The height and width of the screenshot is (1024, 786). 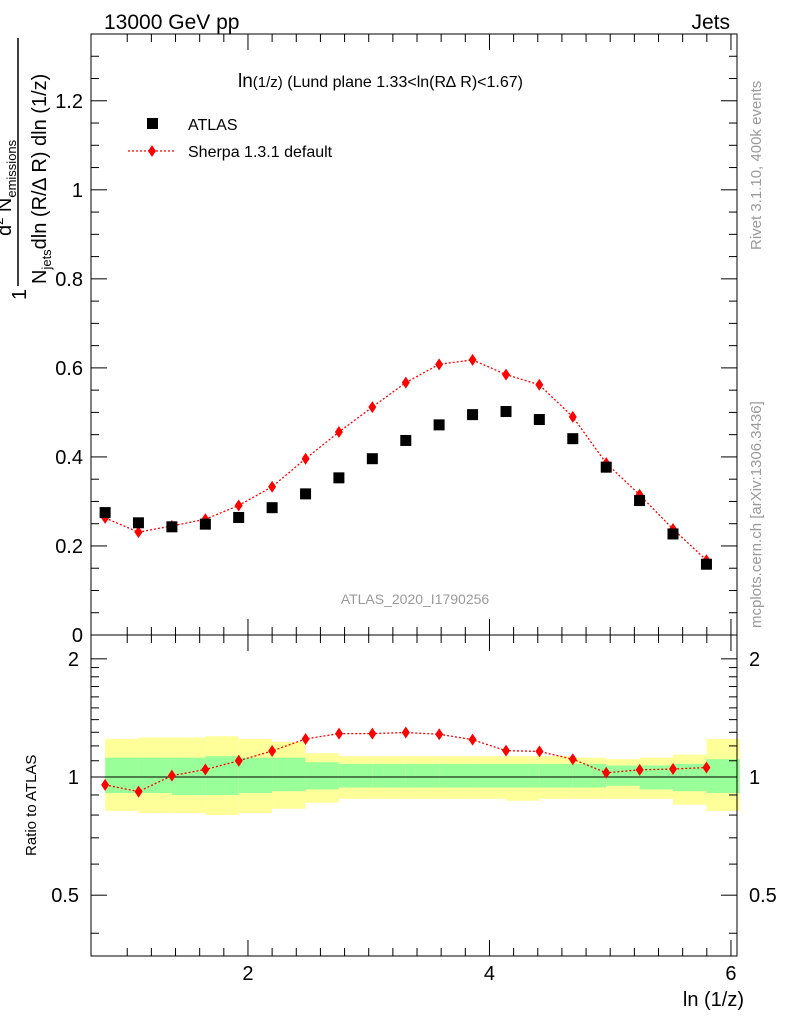 What do you see at coordinates (77, 191) in the screenshot?
I see `main-y-tick-label: 1` at bounding box center [77, 191].